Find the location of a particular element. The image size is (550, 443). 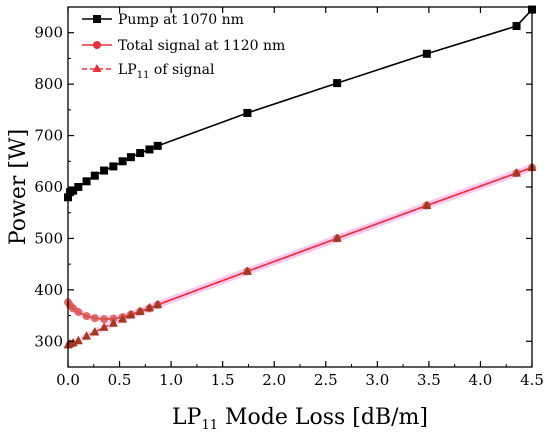

y-tick-label: 300 is located at coordinates (48, 341).